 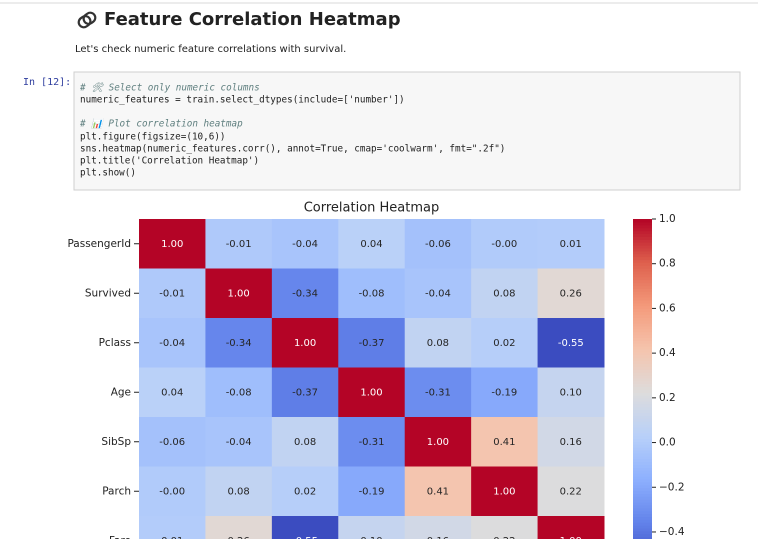 I want to click on heading: Feature Correlation Heatmap, so click(x=252, y=19).